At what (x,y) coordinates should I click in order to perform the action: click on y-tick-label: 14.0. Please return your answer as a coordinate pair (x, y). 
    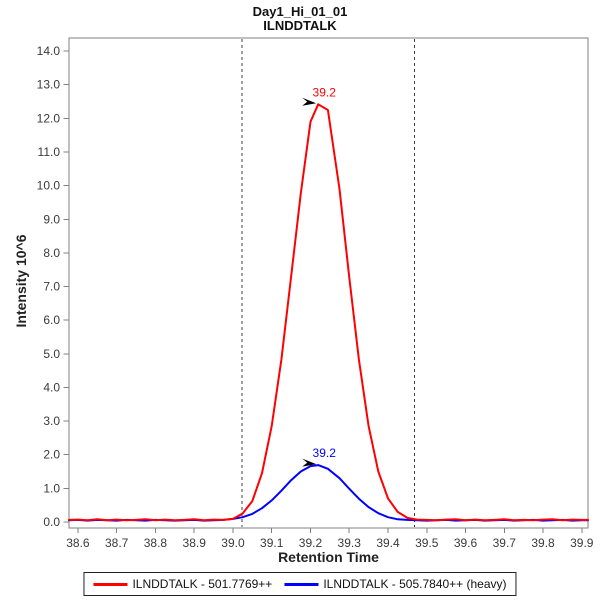
    Looking at the image, I should click on (49, 51).